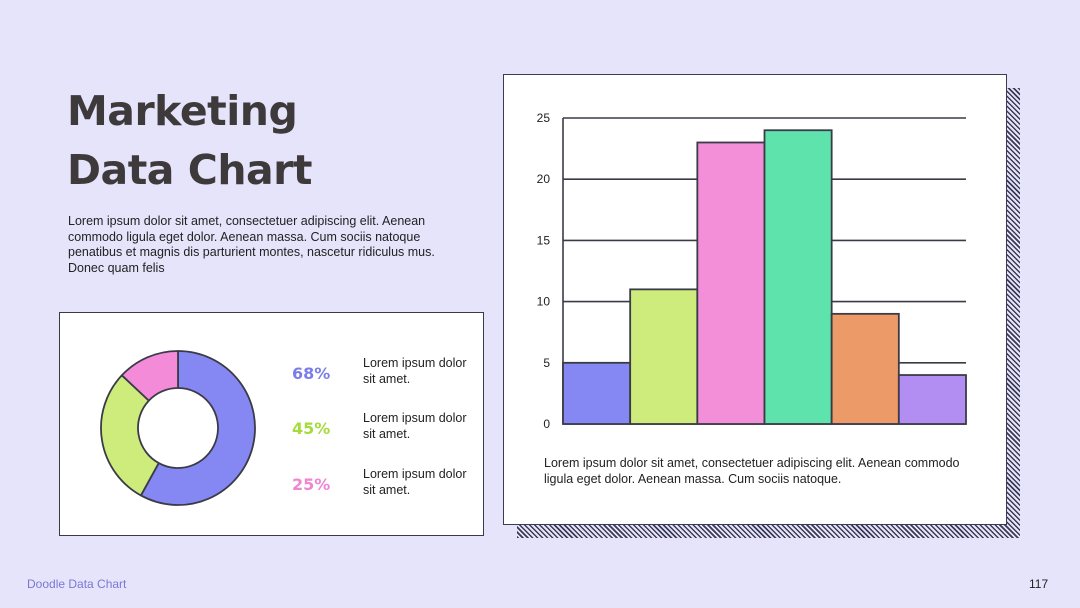 The image size is (1080, 608). I want to click on y-tick-label-25: 25, so click(544, 118).